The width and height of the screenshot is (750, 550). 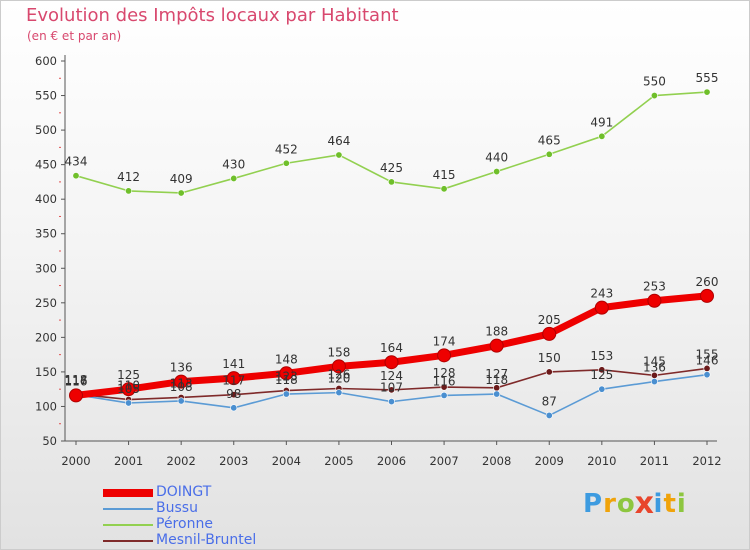 What do you see at coordinates (46, 96) in the screenshot?
I see `y-tick-label: 550` at bounding box center [46, 96].